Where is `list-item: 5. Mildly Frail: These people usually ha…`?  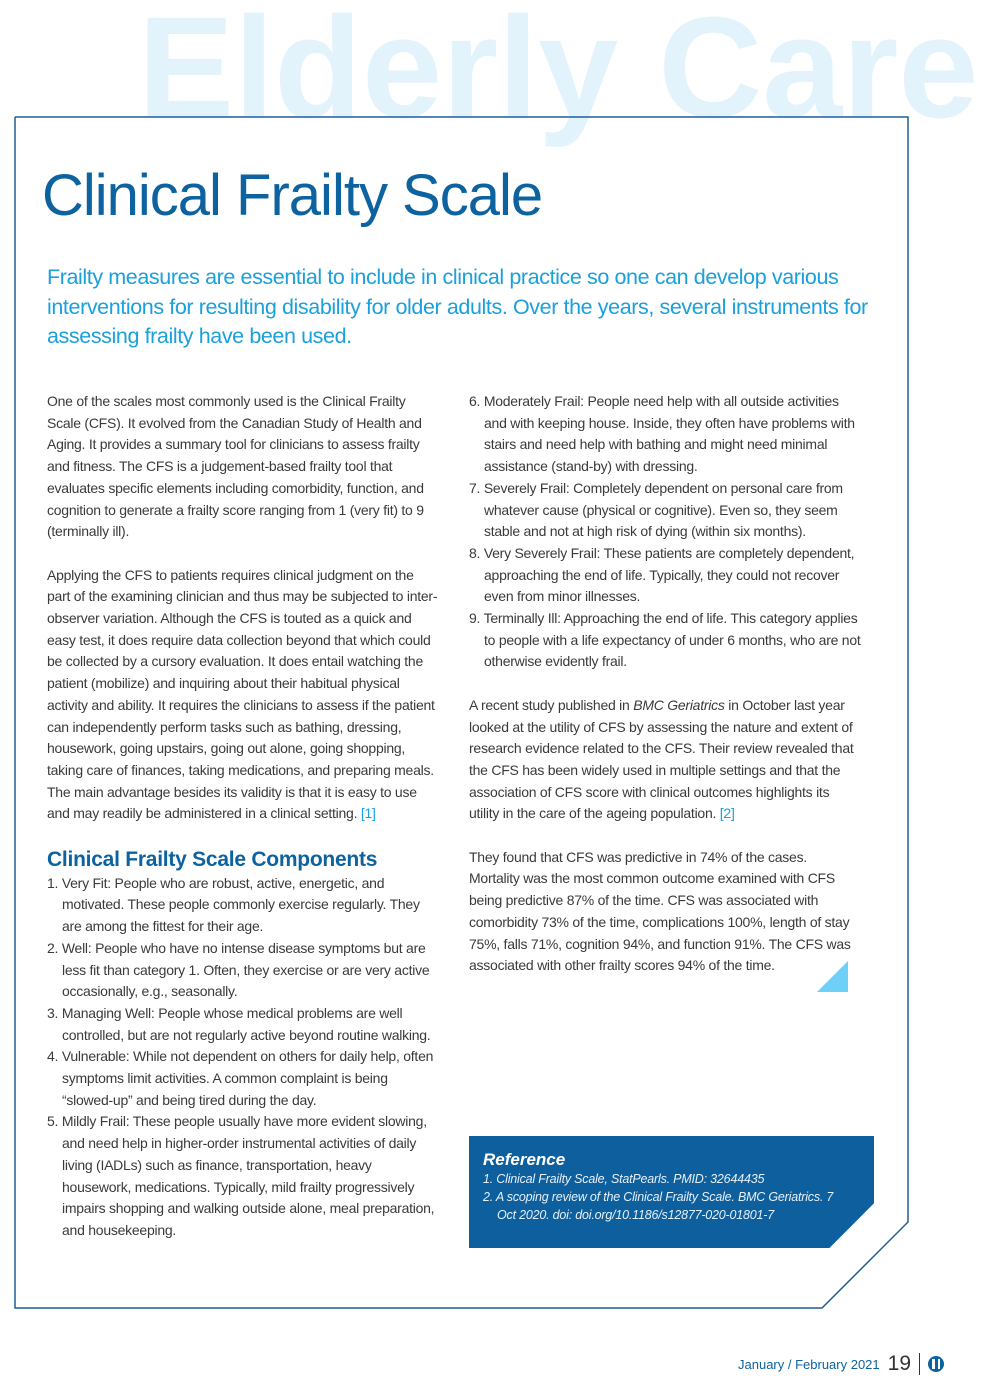 list-item: 5. Mildly Frail: These people usually ha… is located at coordinates (241, 1175).